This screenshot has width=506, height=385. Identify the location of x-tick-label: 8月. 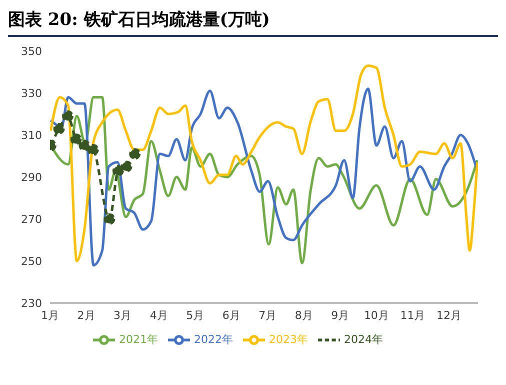
(303, 315).